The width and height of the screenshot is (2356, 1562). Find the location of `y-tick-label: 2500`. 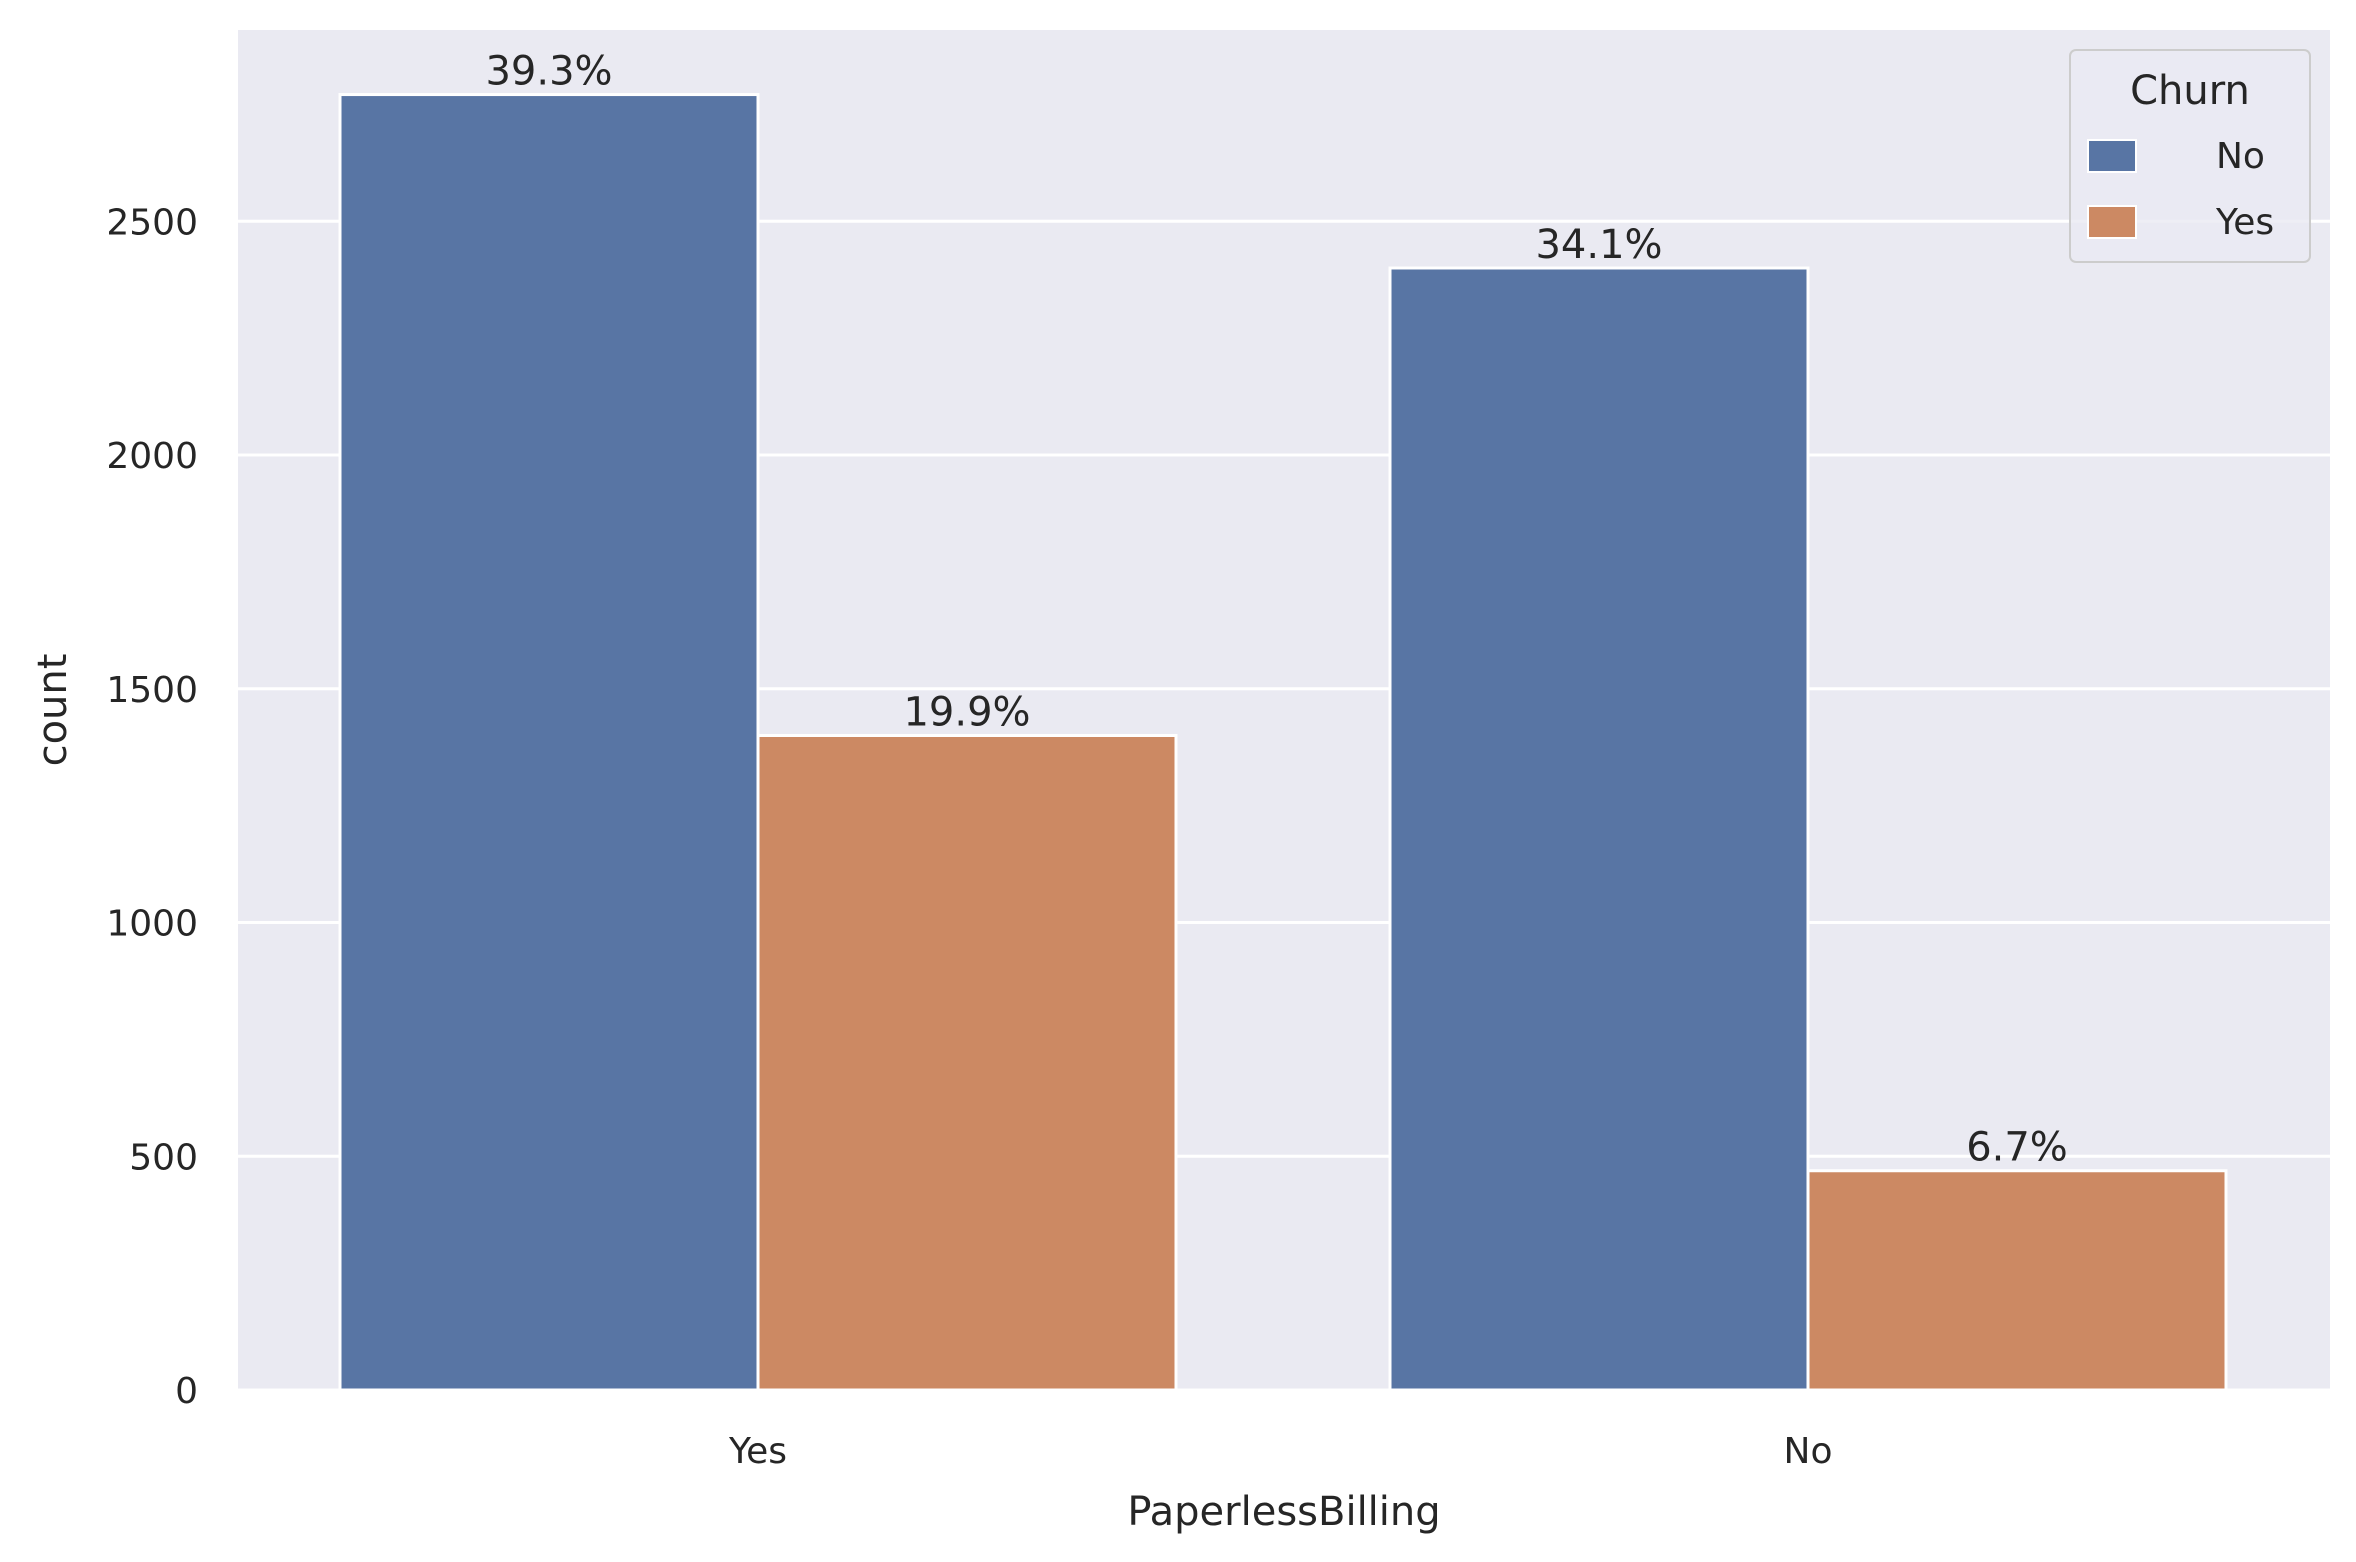

y-tick-label: 2500 is located at coordinates (152, 222).